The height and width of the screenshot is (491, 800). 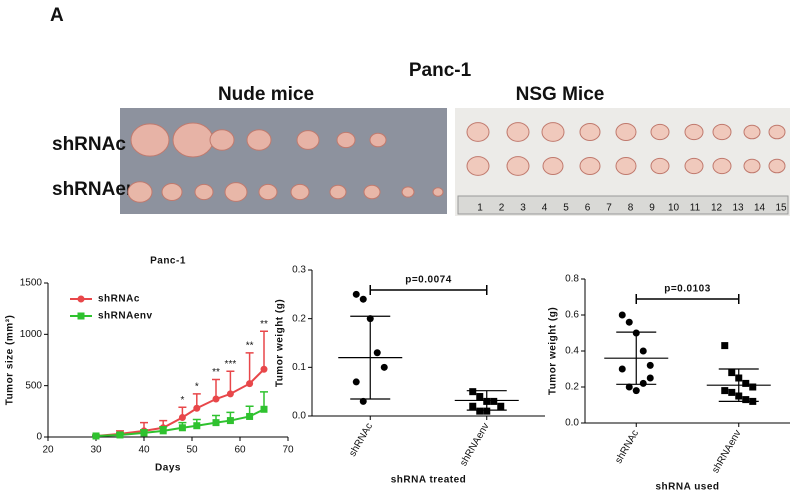 What do you see at coordinates (760, 208) in the screenshot?
I see `ruler-label: 14` at bounding box center [760, 208].